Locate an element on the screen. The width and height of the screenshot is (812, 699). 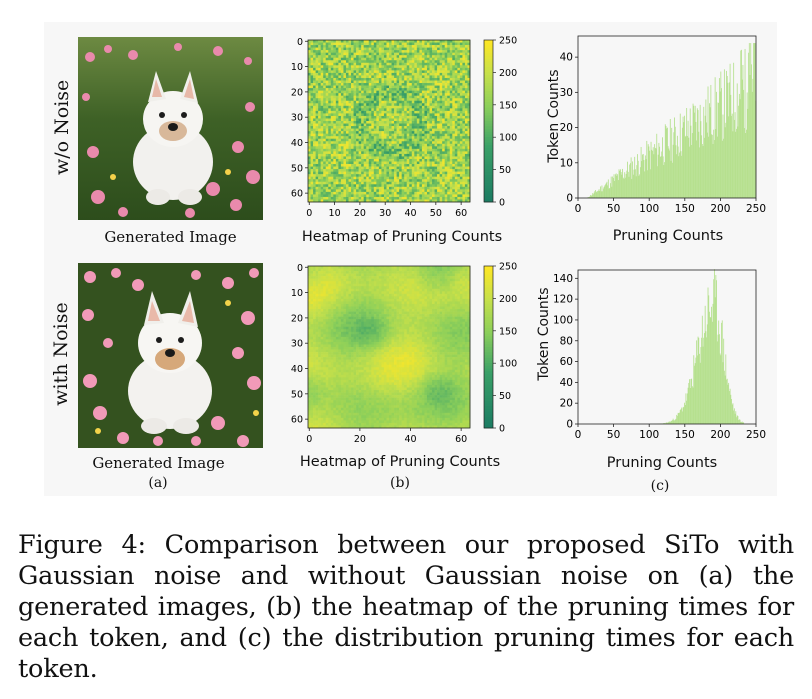
histogram-xtick-label: 150 is located at coordinates (685, 435).